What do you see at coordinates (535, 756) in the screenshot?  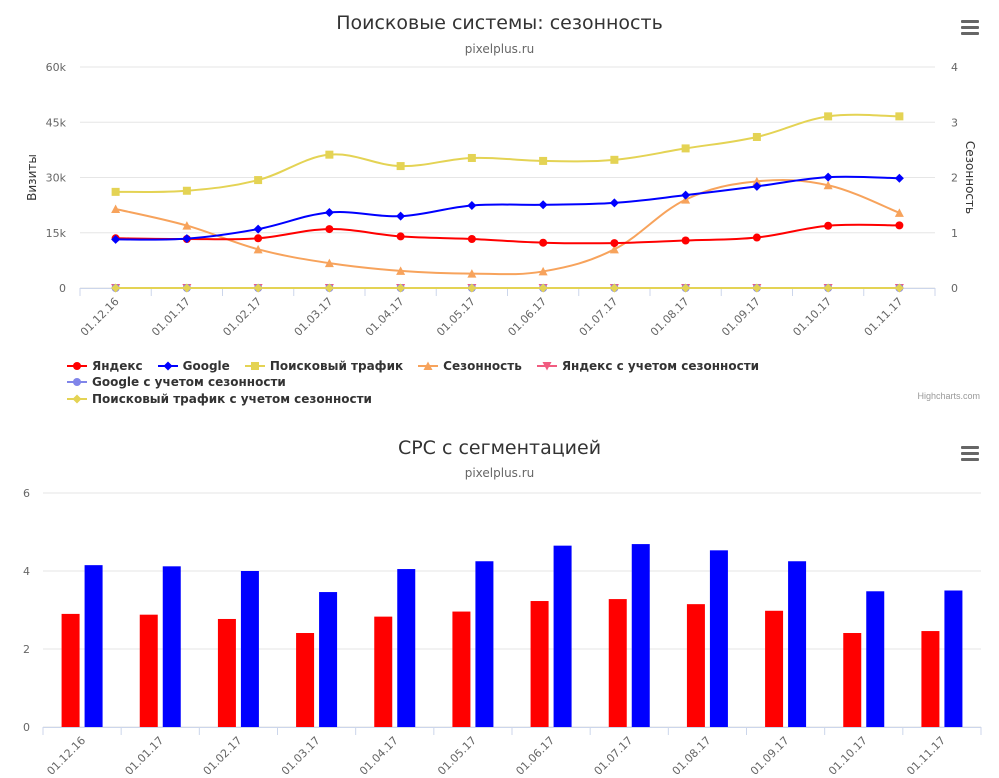 I see `x-tick-label: 01.06.17` at bounding box center [535, 756].